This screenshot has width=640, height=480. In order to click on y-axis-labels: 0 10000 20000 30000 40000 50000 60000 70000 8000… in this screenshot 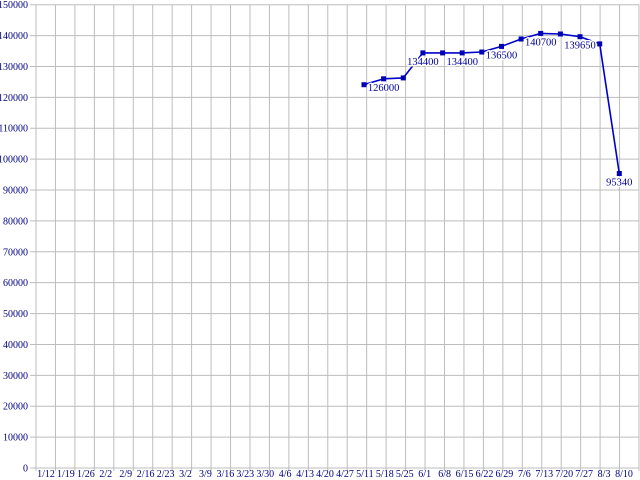, I will do `click(14, 237)`.